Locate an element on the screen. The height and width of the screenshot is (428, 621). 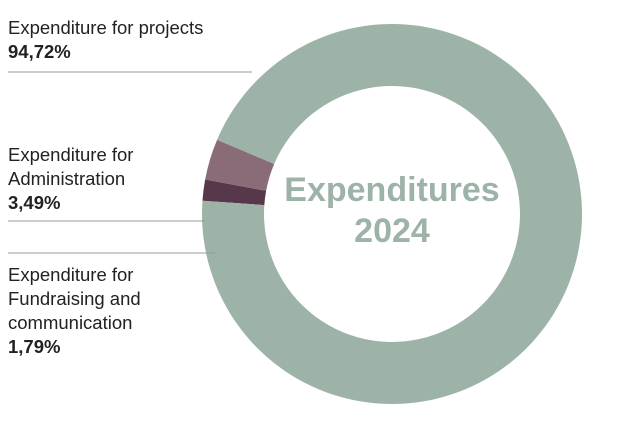
category-label: Expenditure for Administration is located at coordinates (71, 166).